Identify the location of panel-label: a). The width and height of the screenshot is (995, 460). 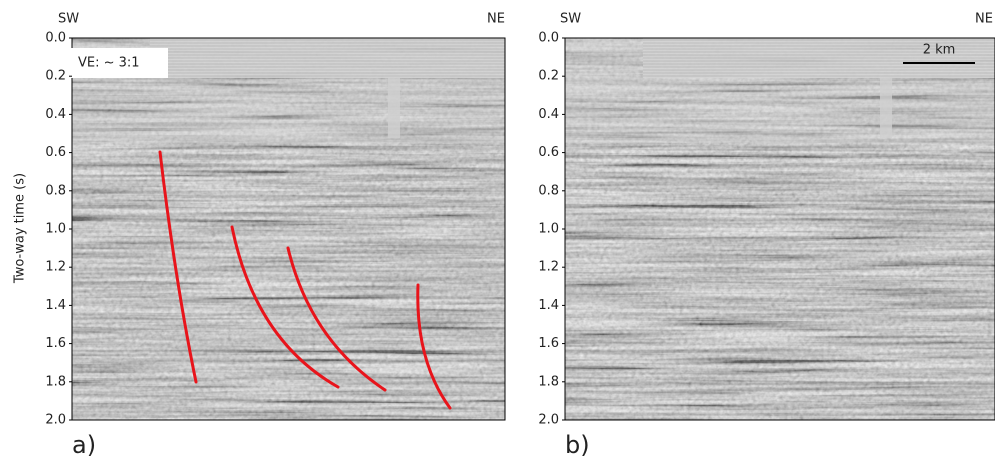
(84, 445).